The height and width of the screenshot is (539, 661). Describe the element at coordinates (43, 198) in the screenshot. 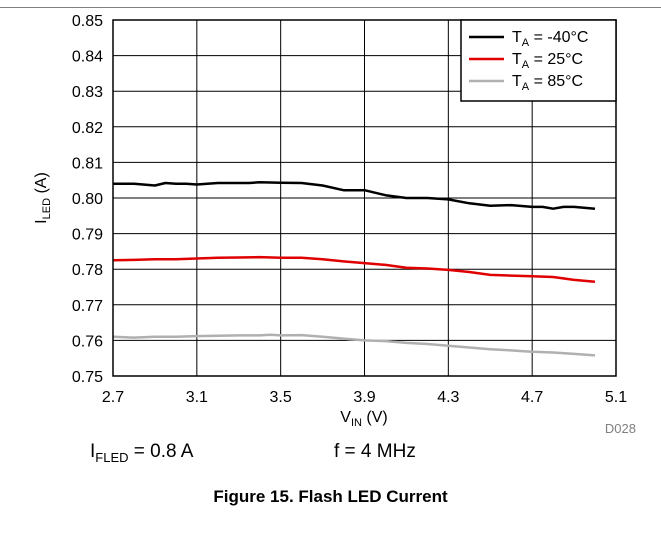

I see `y-axis-label: ILED (A)` at that location.